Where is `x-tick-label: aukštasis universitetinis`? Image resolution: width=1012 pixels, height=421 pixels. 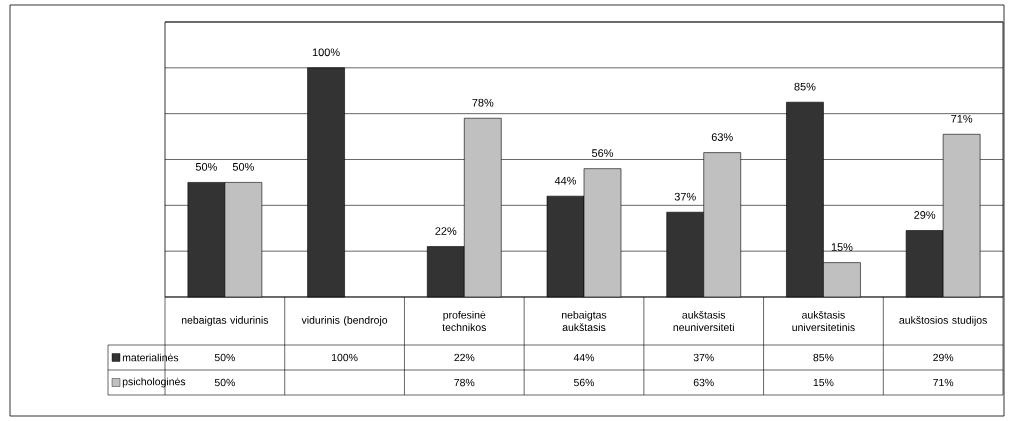 x-tick-label: aukštasis universitetinis is located at coordinates (823, 321).